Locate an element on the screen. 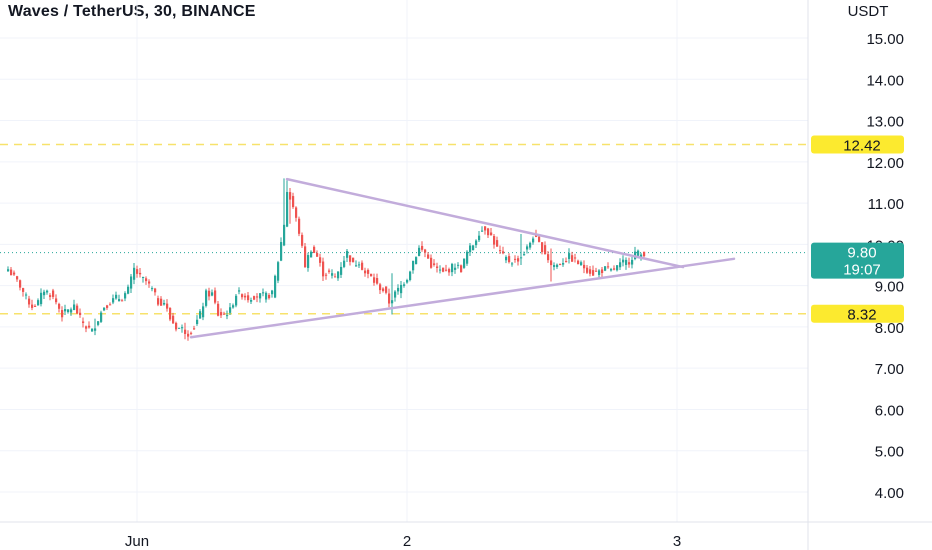  price-tick-label: 11.00 is located at coordinates (886, 204).